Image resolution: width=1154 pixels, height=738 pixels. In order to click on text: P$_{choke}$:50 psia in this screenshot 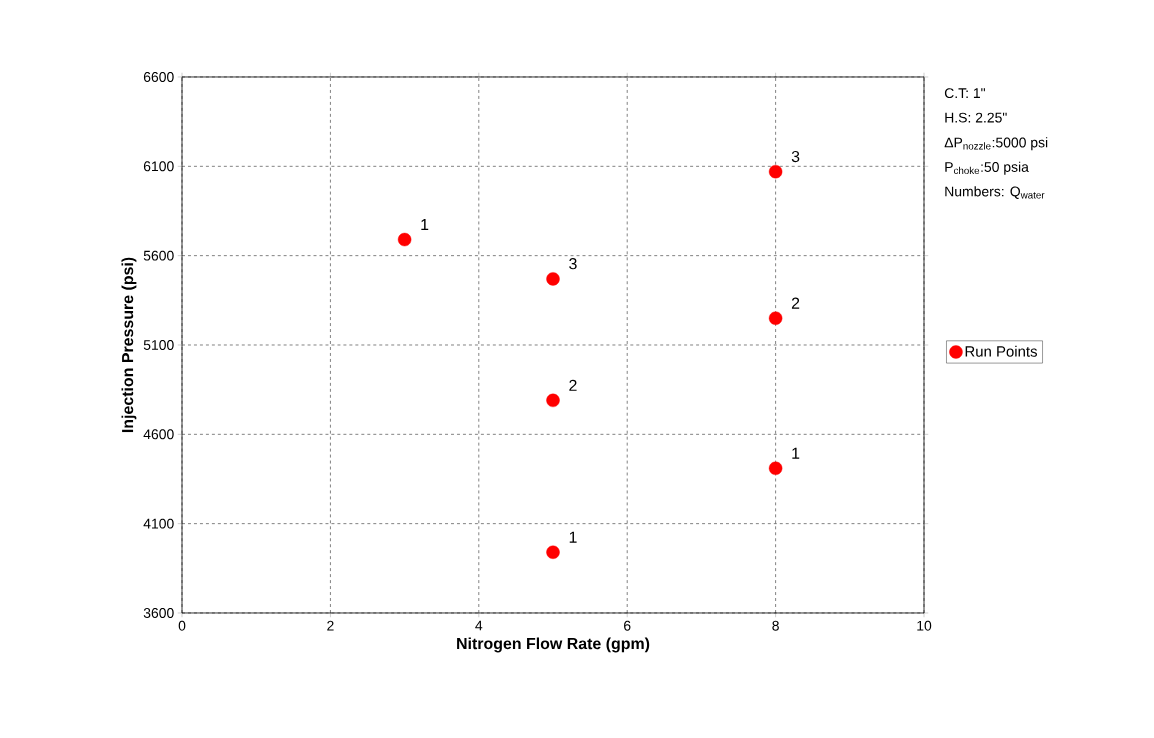, I will do `click(987, 168)`.